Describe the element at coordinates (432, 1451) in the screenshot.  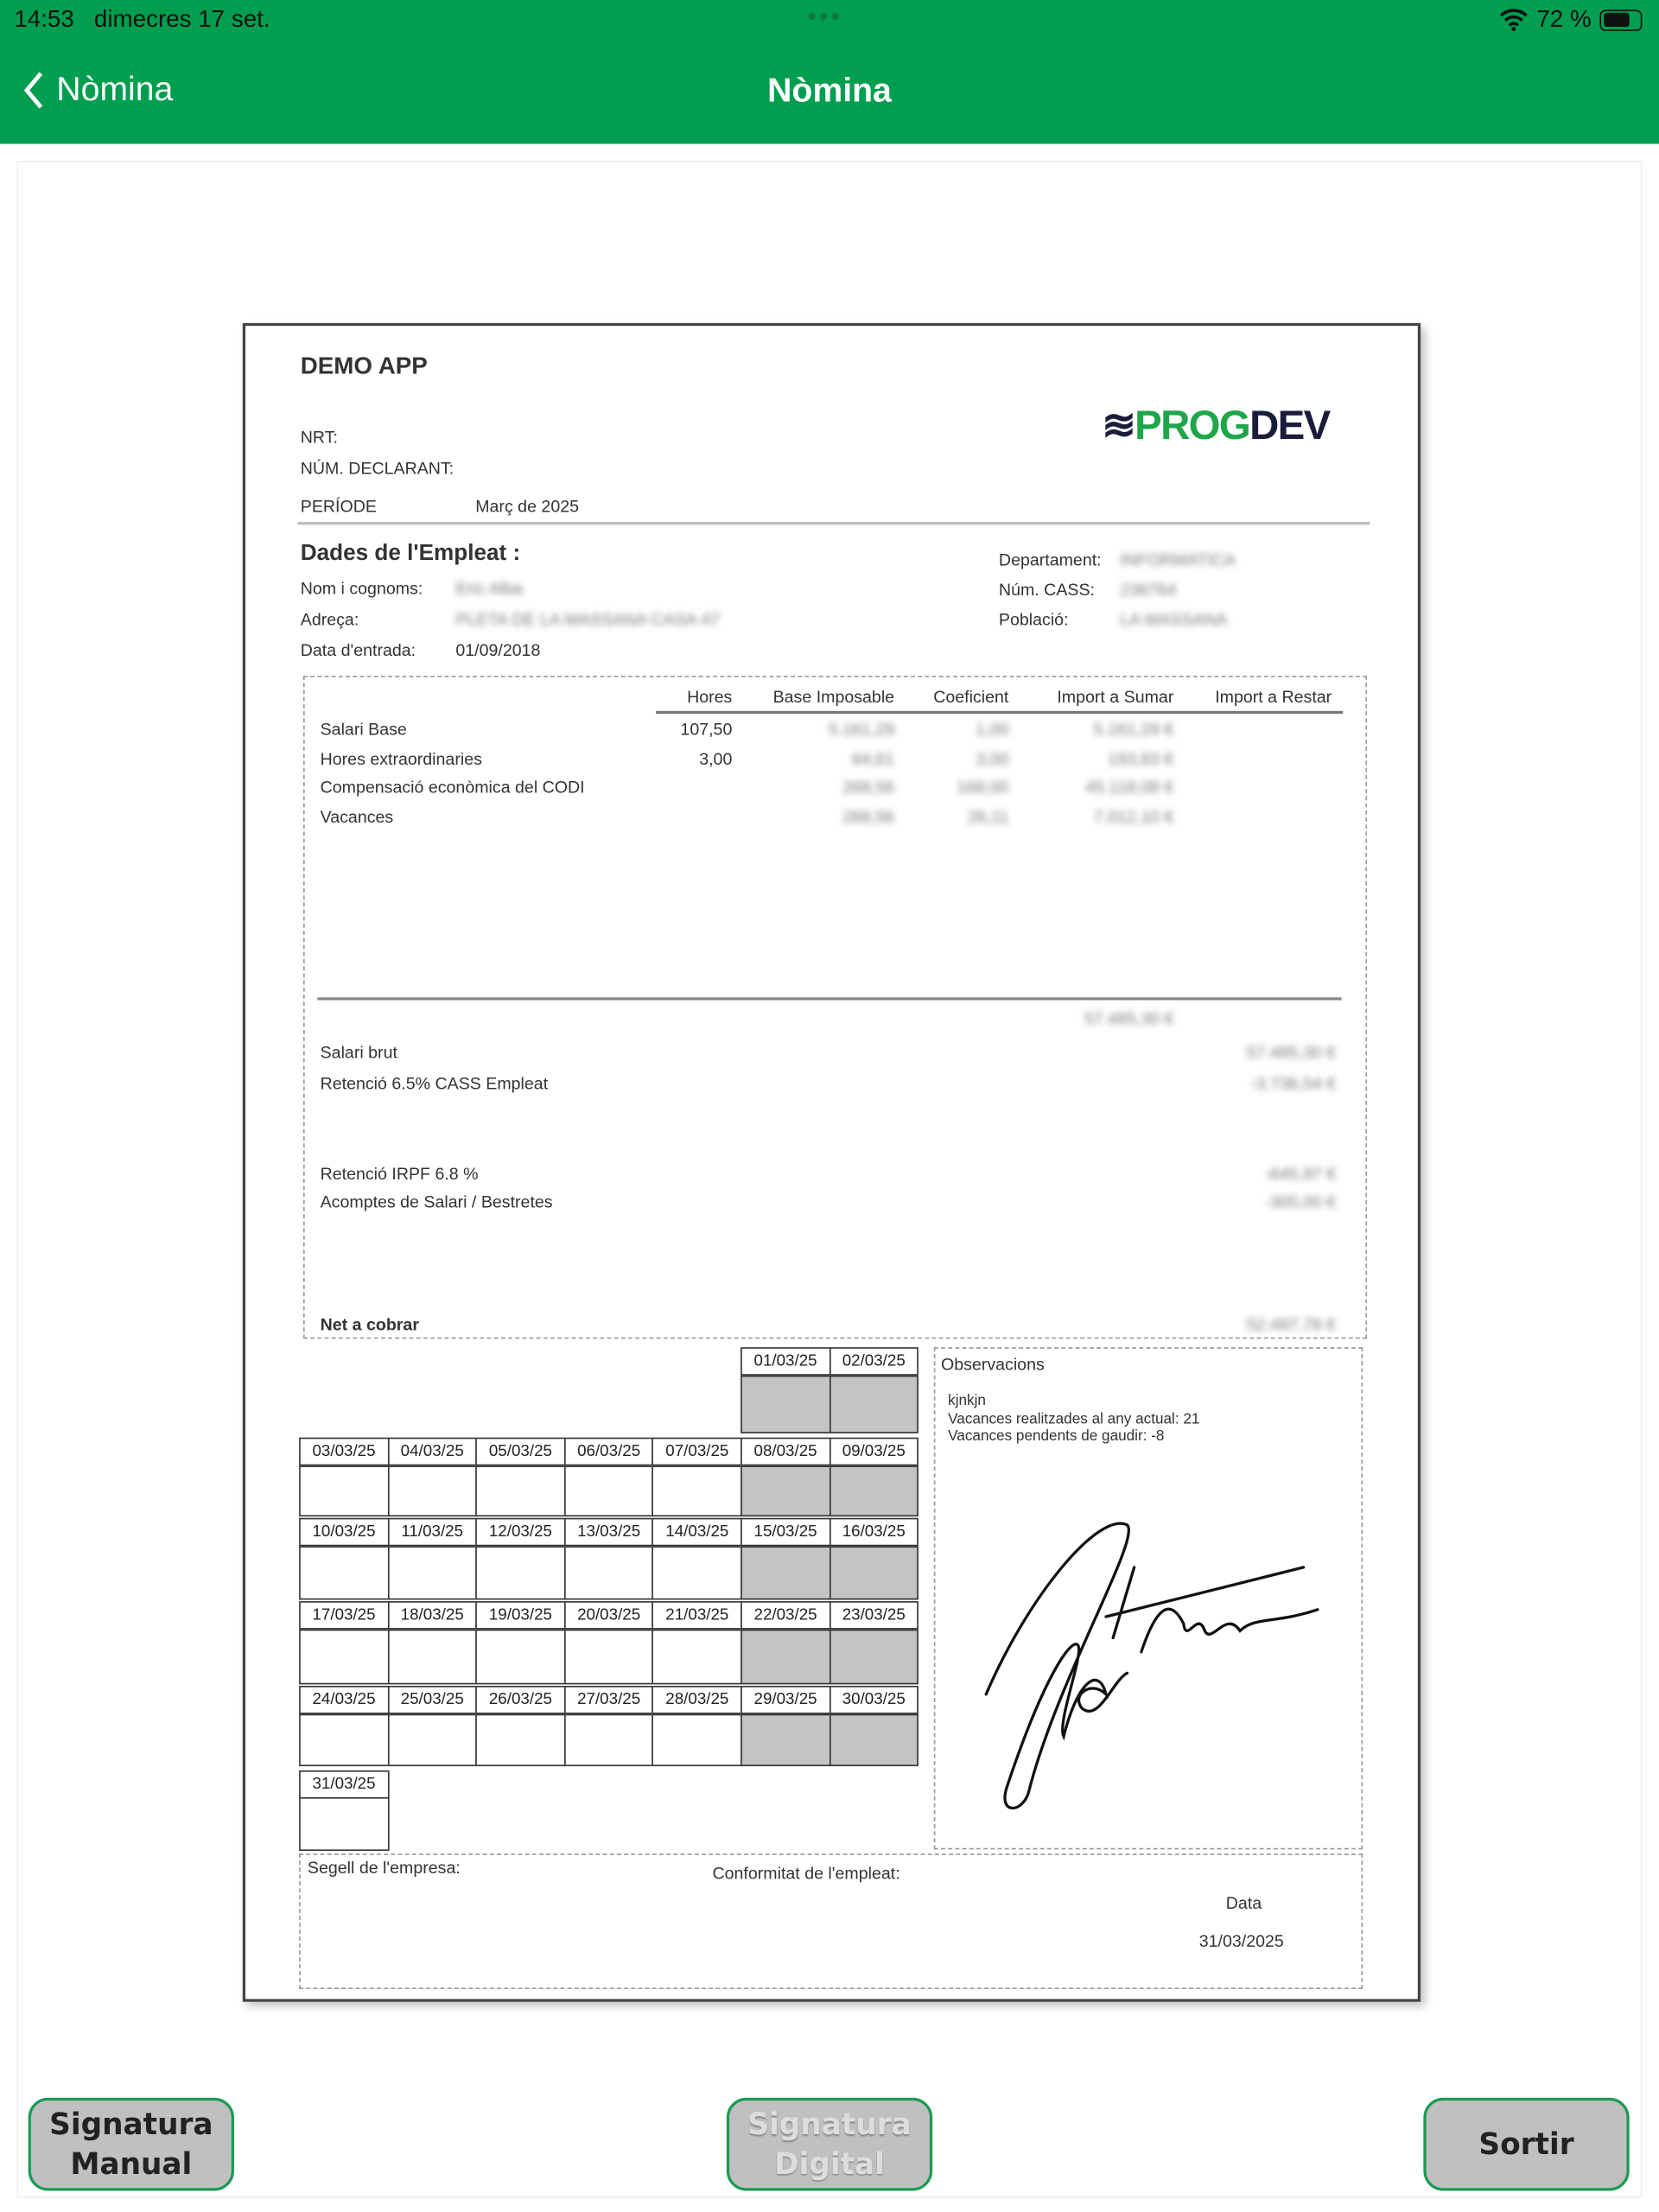
I see `calendar-day-label: 04/03/25` at that location.